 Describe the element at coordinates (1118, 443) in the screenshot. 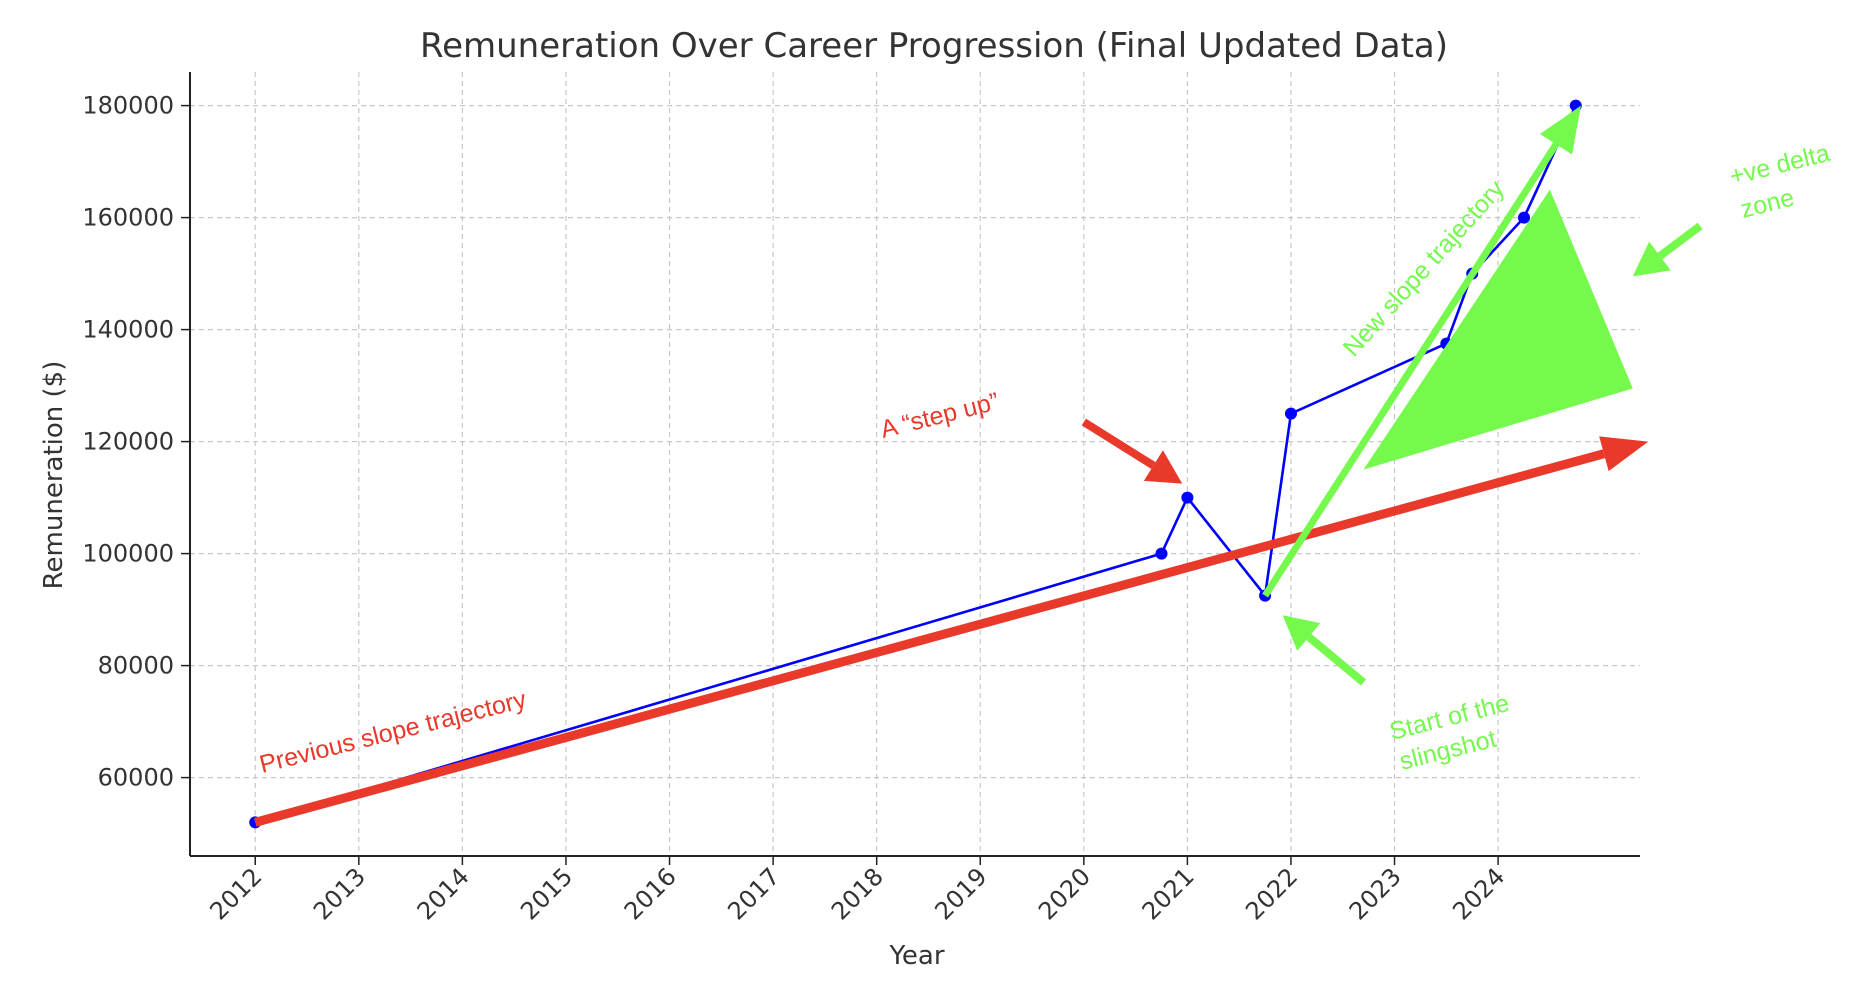

I see `step-up-arrow-shaft` at that location.